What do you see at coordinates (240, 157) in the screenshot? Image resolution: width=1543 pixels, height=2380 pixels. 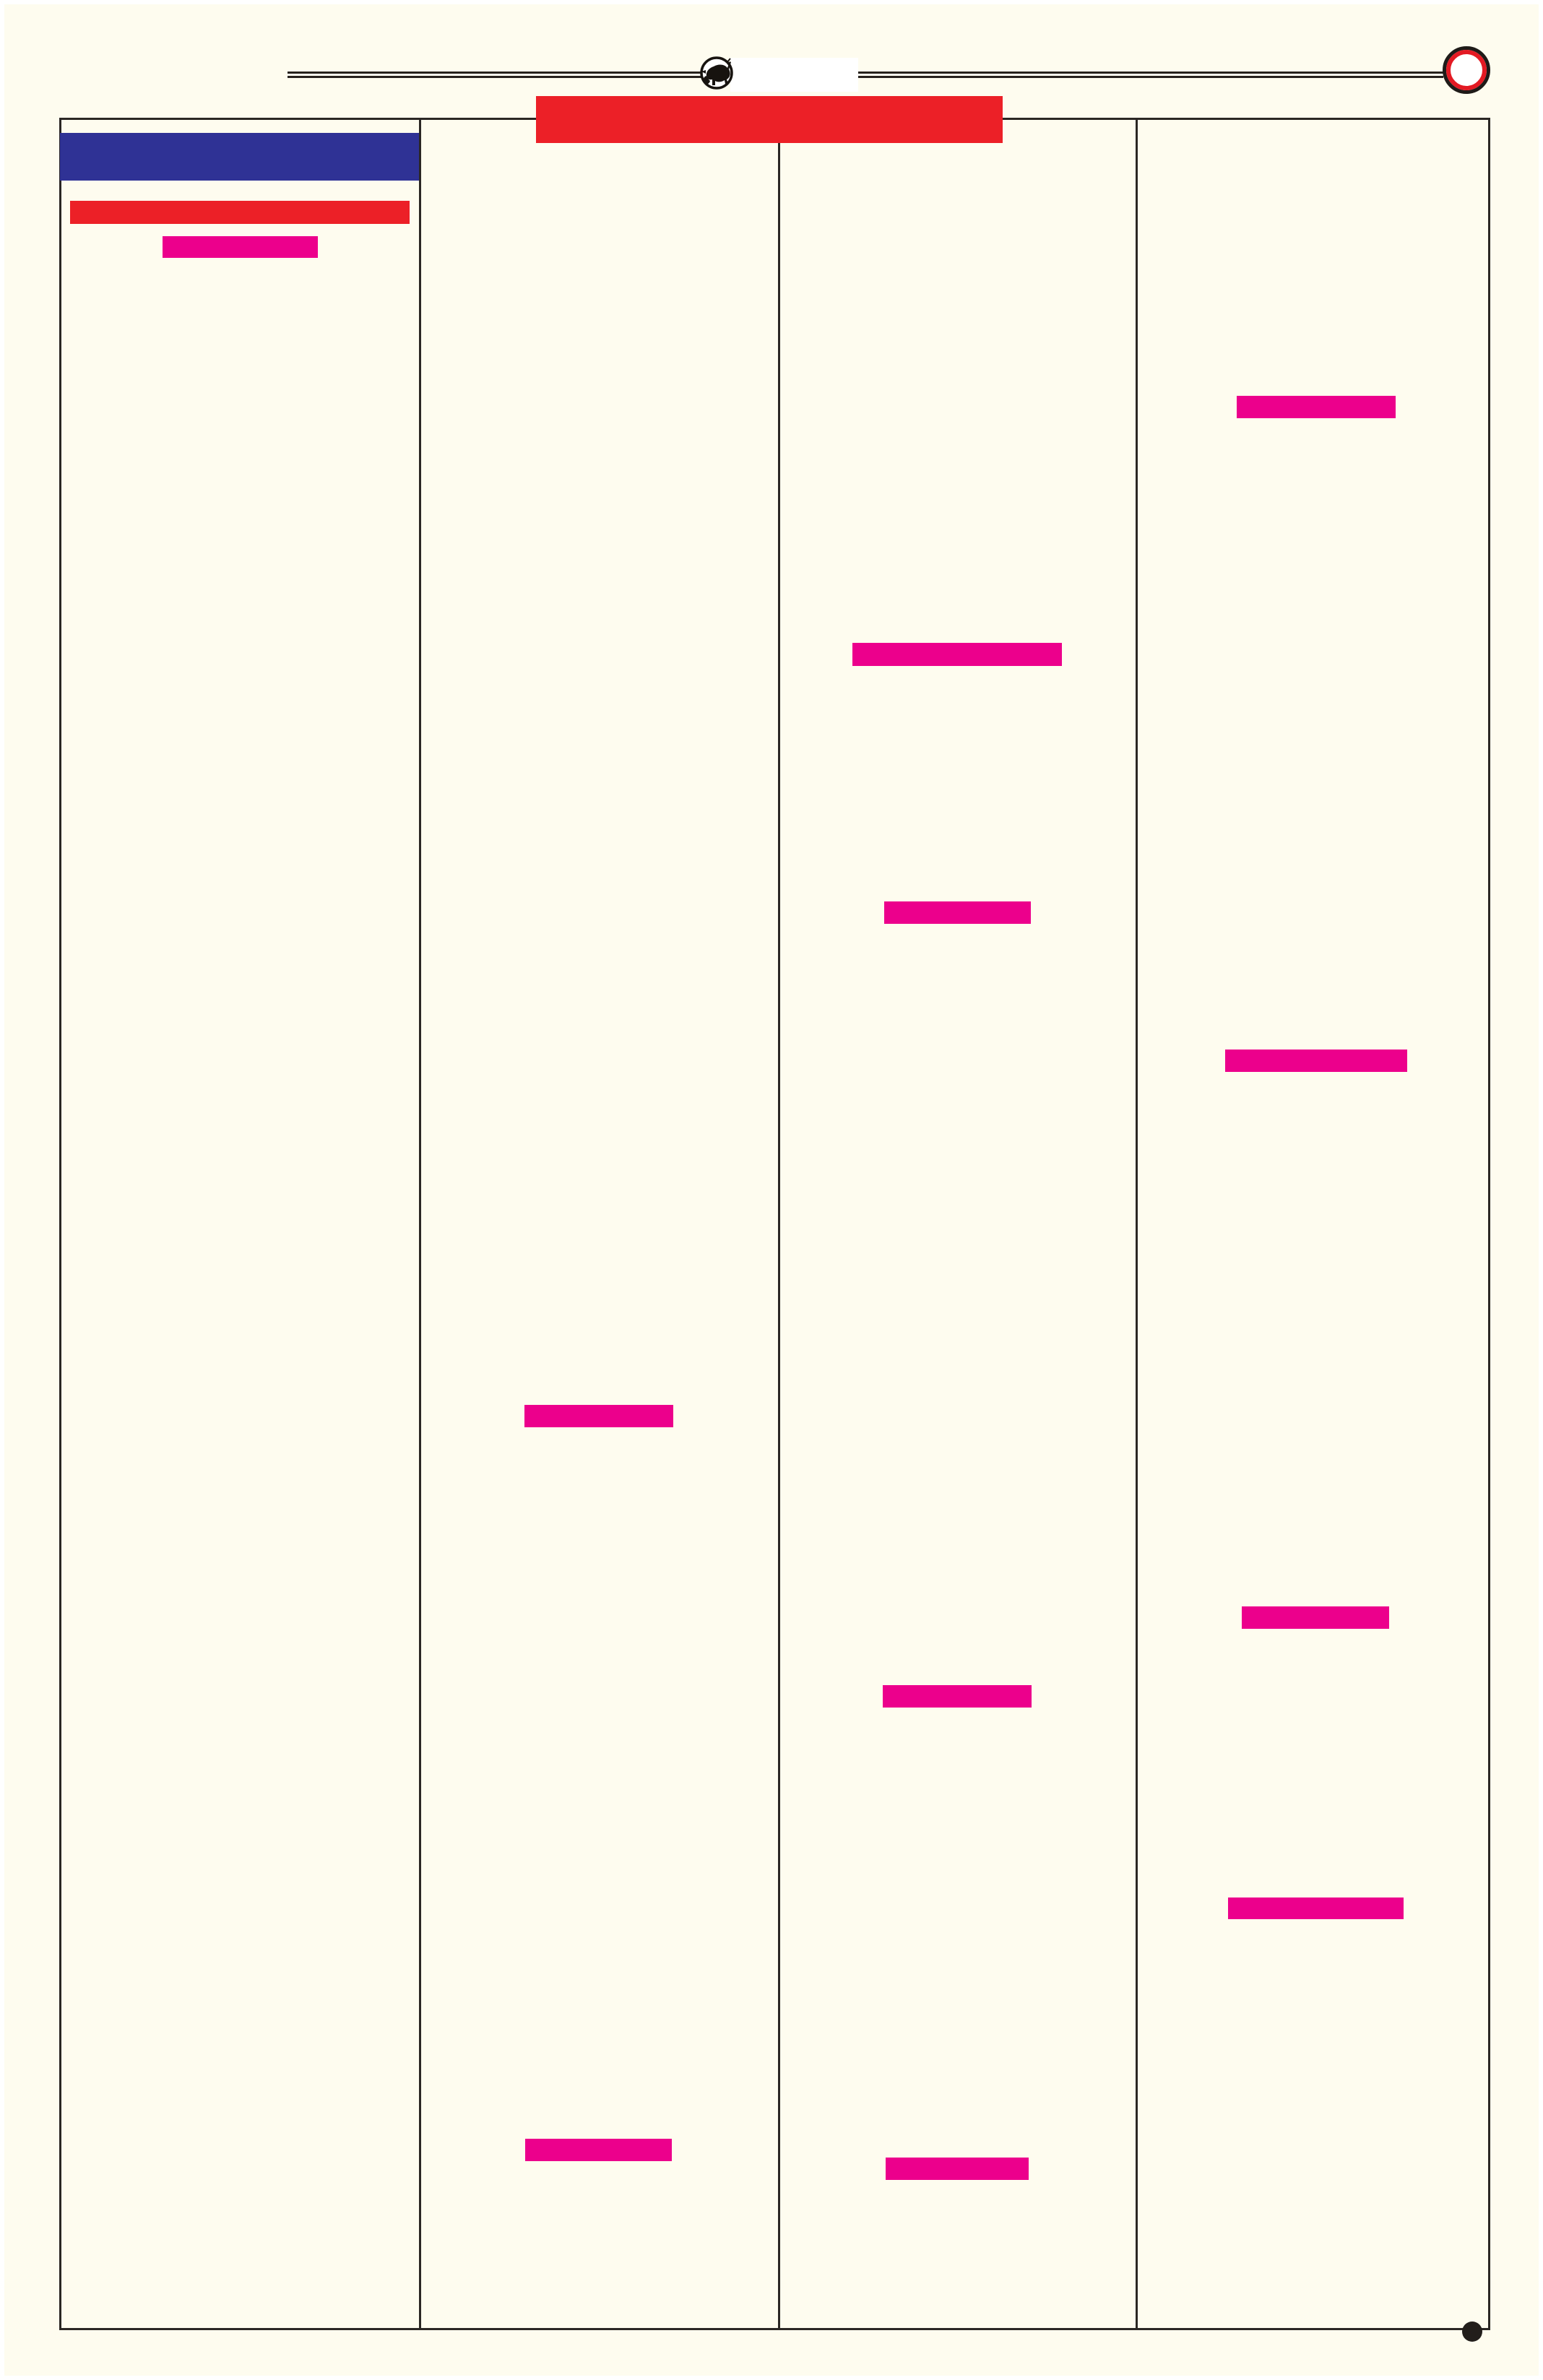 I see `col1-blue-block` at bounding box center [240, 157].